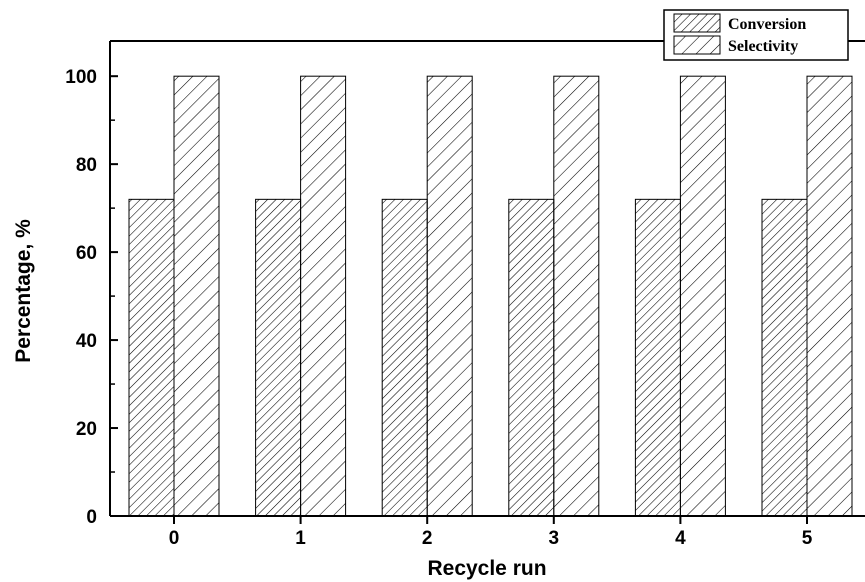 The height and width of the screenshot is (582, 865). Describe the element at coordinates (86, 429) in the screenshot. I see `y-tick-label: 20` at that location.